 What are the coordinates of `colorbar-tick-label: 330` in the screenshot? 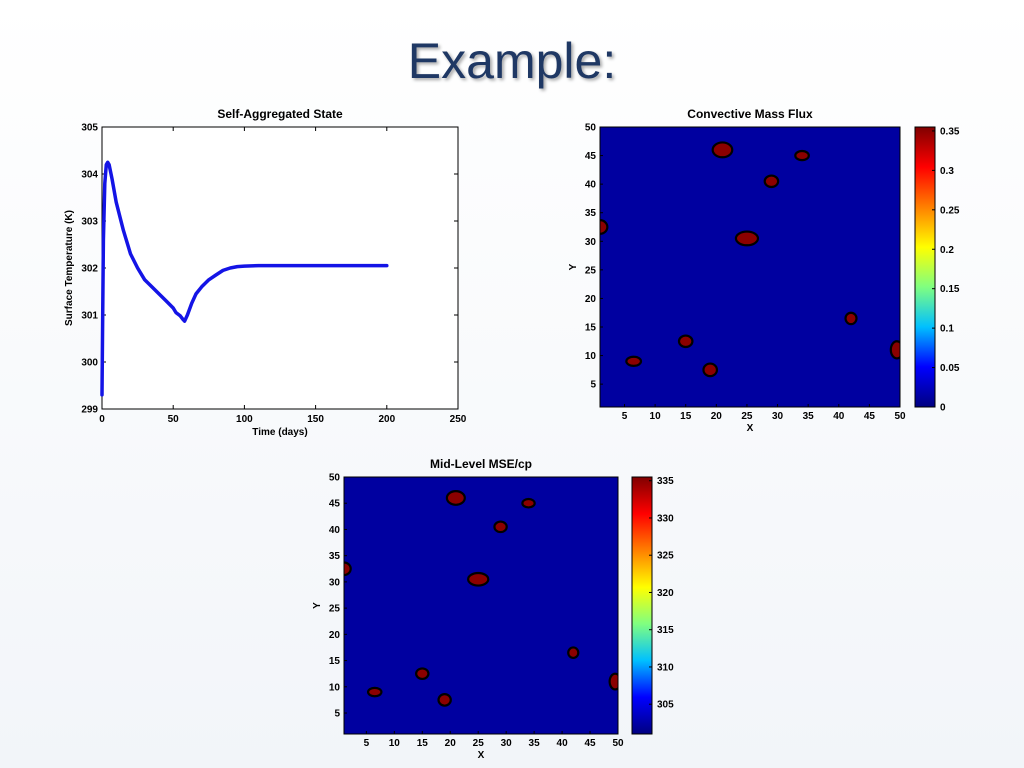 It's located at (665, 518).